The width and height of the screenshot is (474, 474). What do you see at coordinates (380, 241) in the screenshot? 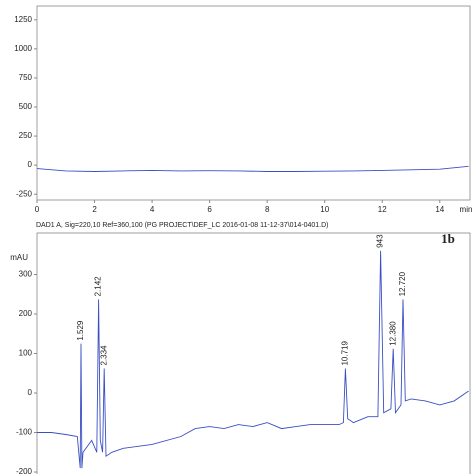
I see `peak-label: 943` at bounding box center [380, 241].